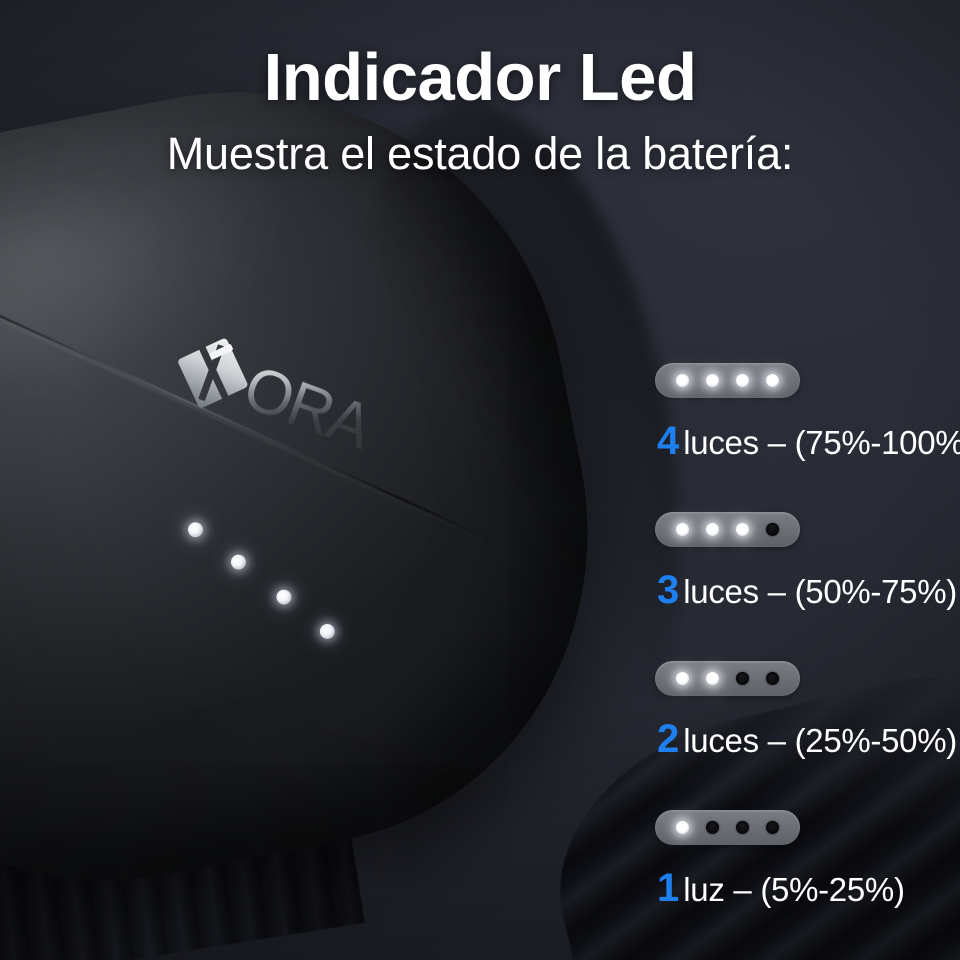  I want to click on legend-row: 3 luces – (50%-75%), so click(806, 586).